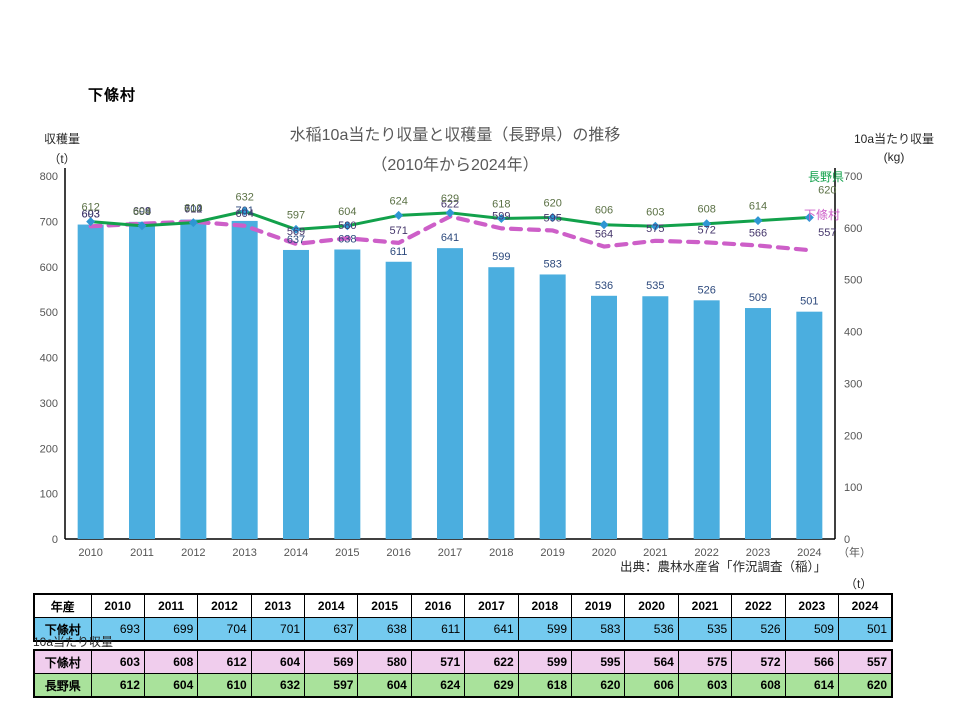  What do you see at coordinates (455, 165) in the screenshot?
I see `chart-title-line2: （2010年から2024年）` at bounding box center [455, 165].